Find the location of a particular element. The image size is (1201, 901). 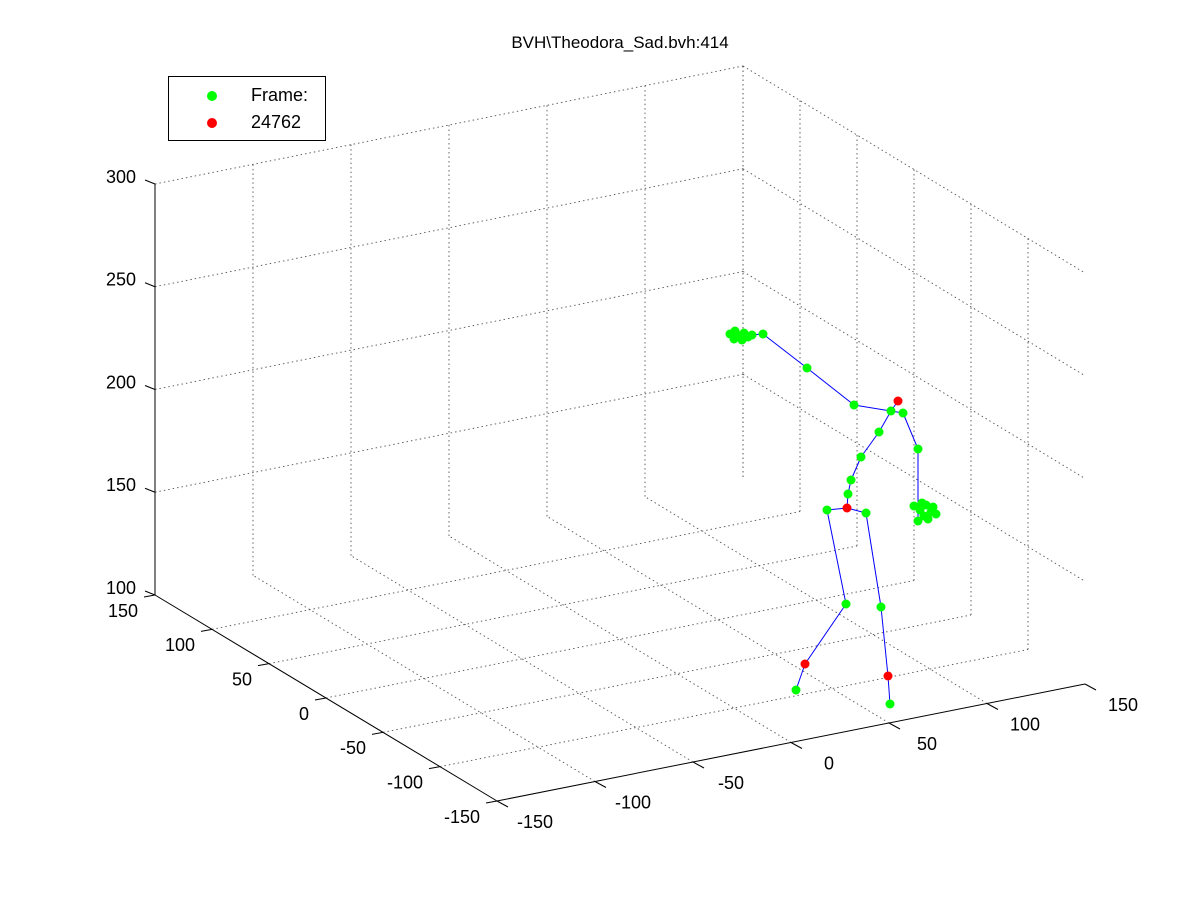

legend-label-number: 24762 is located at coordinates (276, 122).